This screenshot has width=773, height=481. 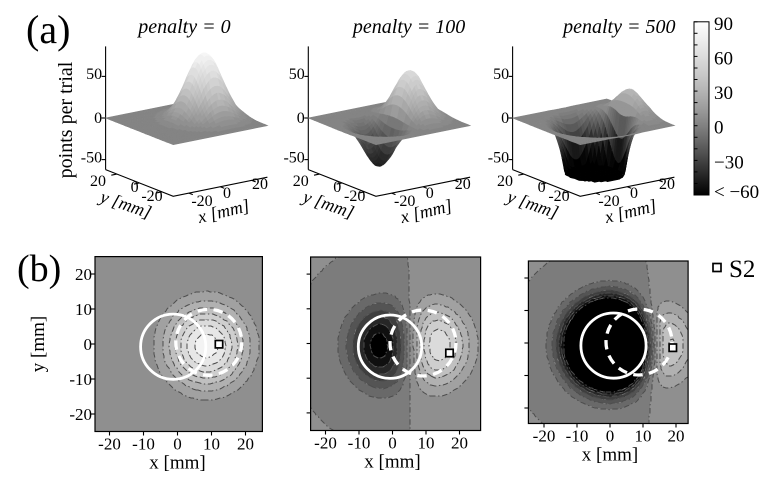 I want to click on svg-text: penalty = 500, so click(x=618, y=27).